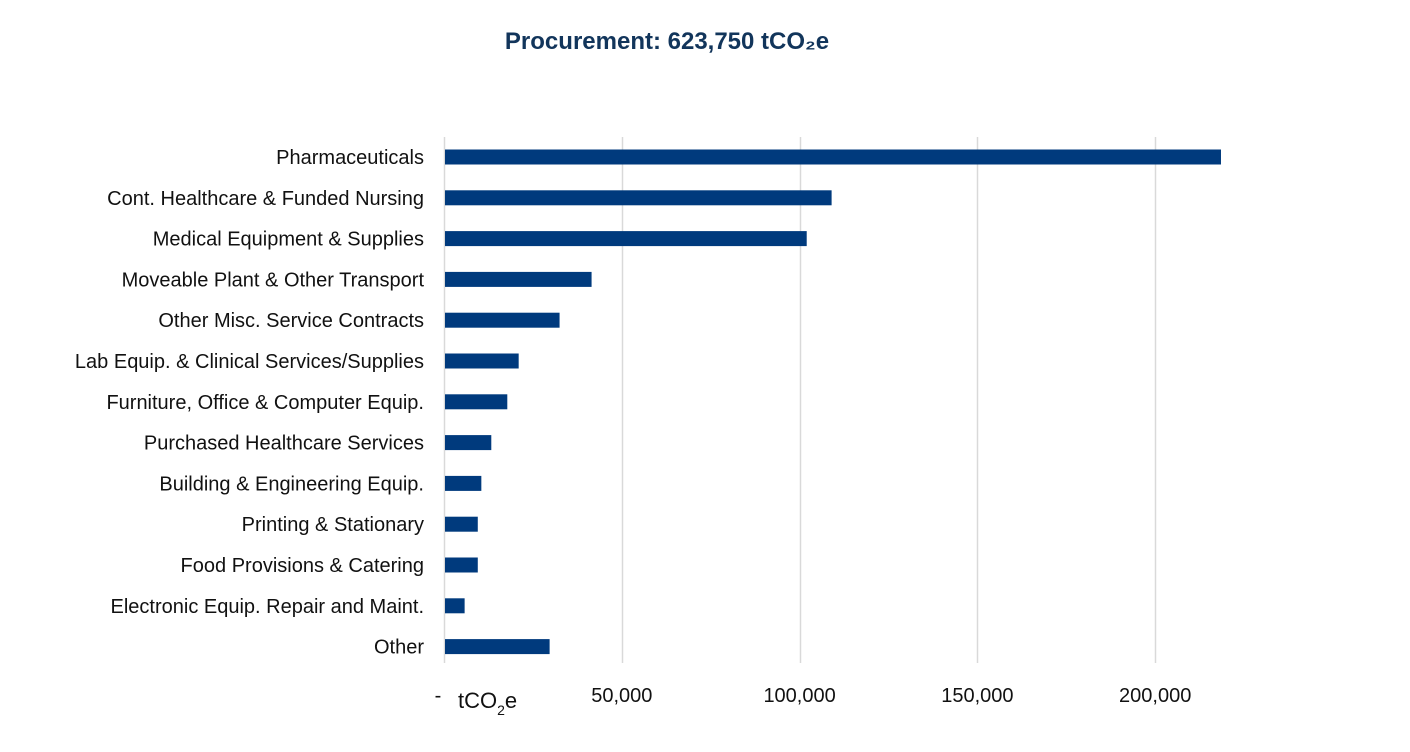 This screenshot has height=752, width=1410. What do you see at coordinates (268, 607) in the screenshot?
I see `category-label: Electronic Equip. Repair and Maint.` at bounding box center [268, 607].